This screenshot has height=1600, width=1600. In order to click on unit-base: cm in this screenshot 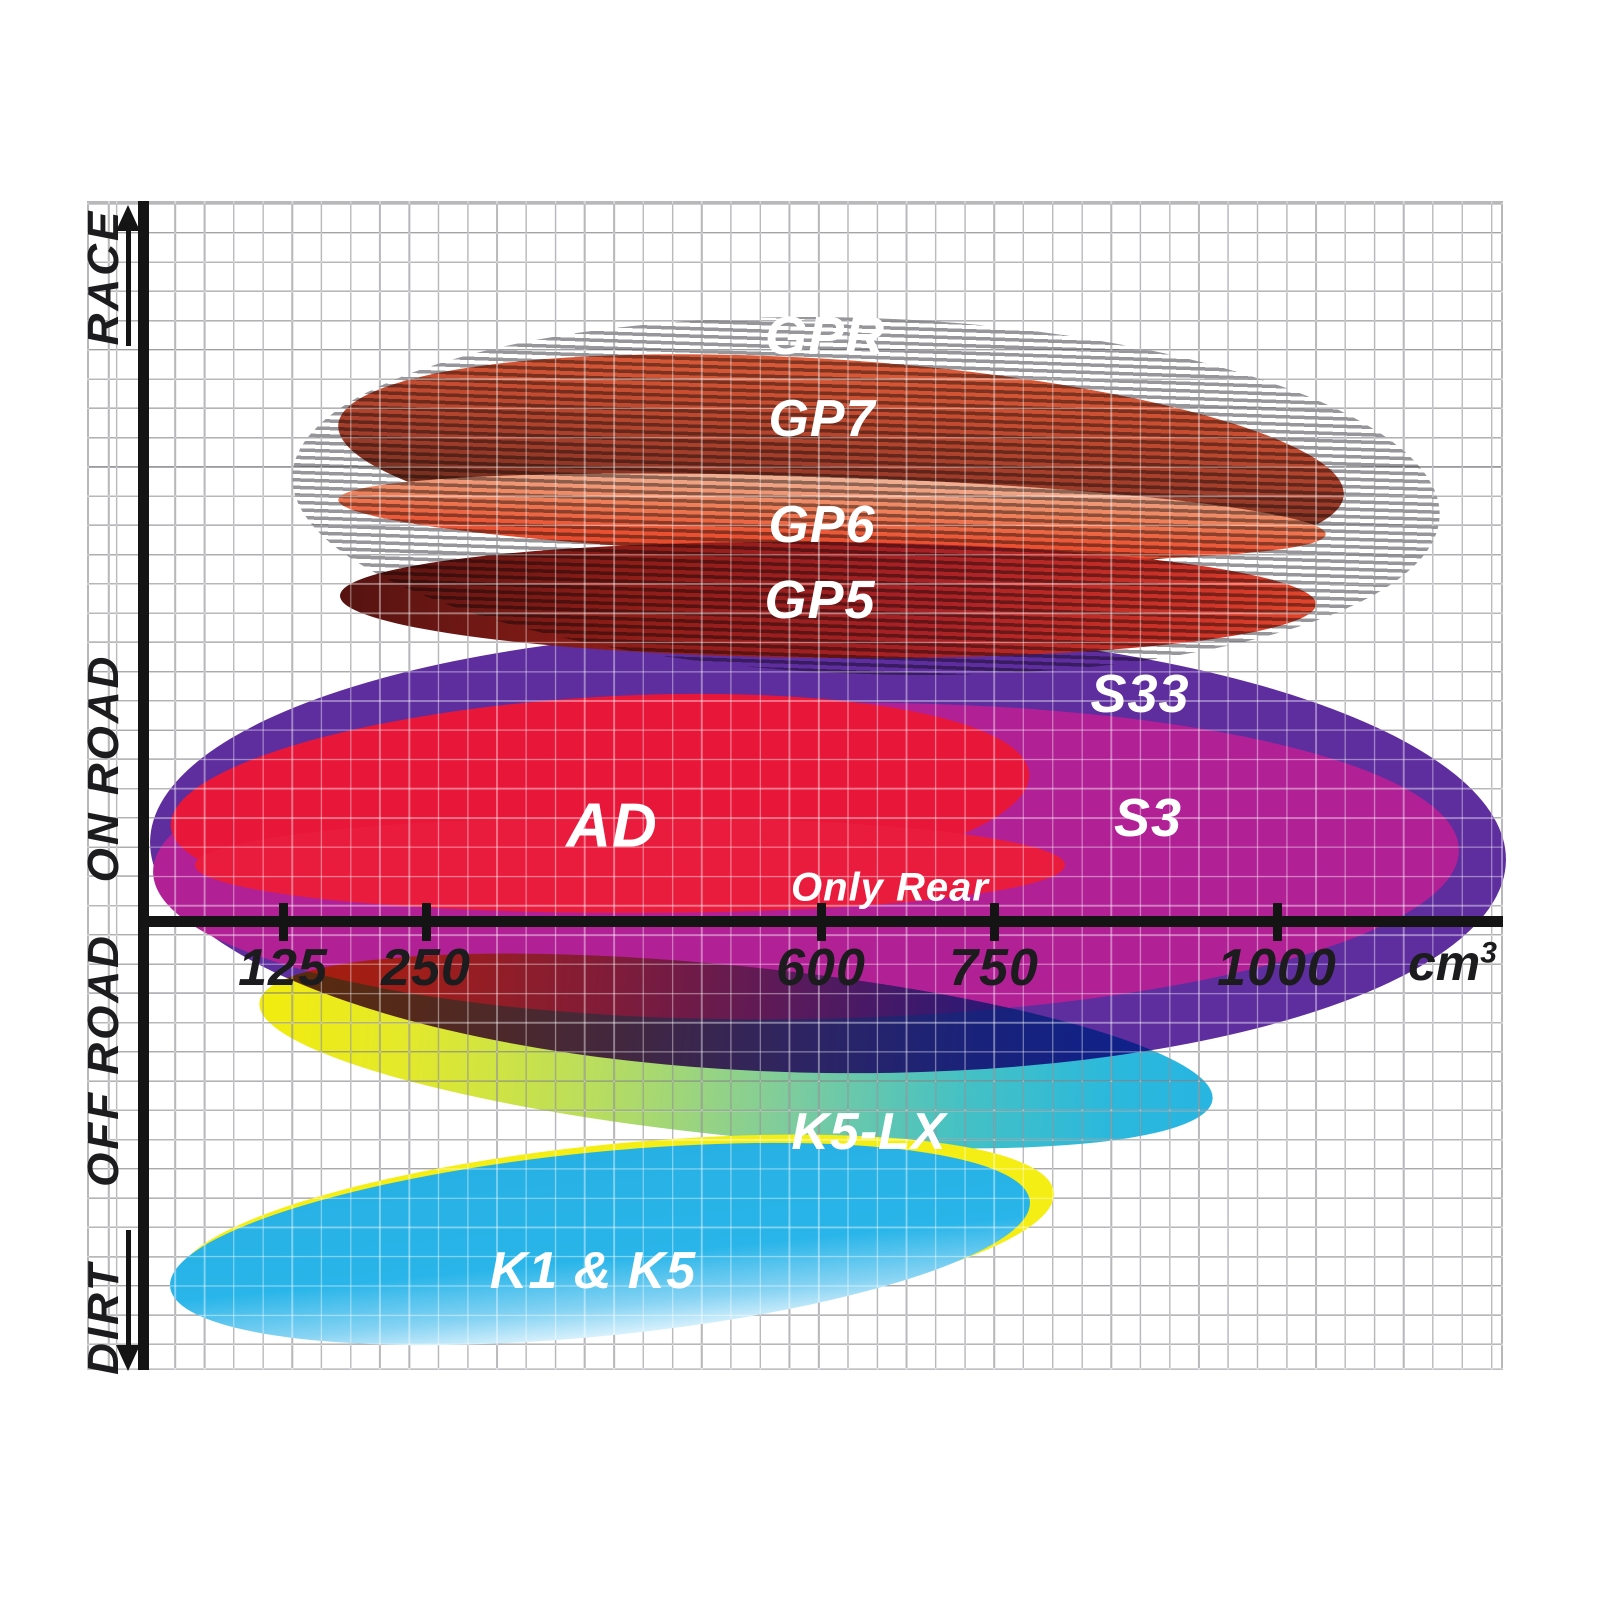, I will do `click(1444, 963)`.